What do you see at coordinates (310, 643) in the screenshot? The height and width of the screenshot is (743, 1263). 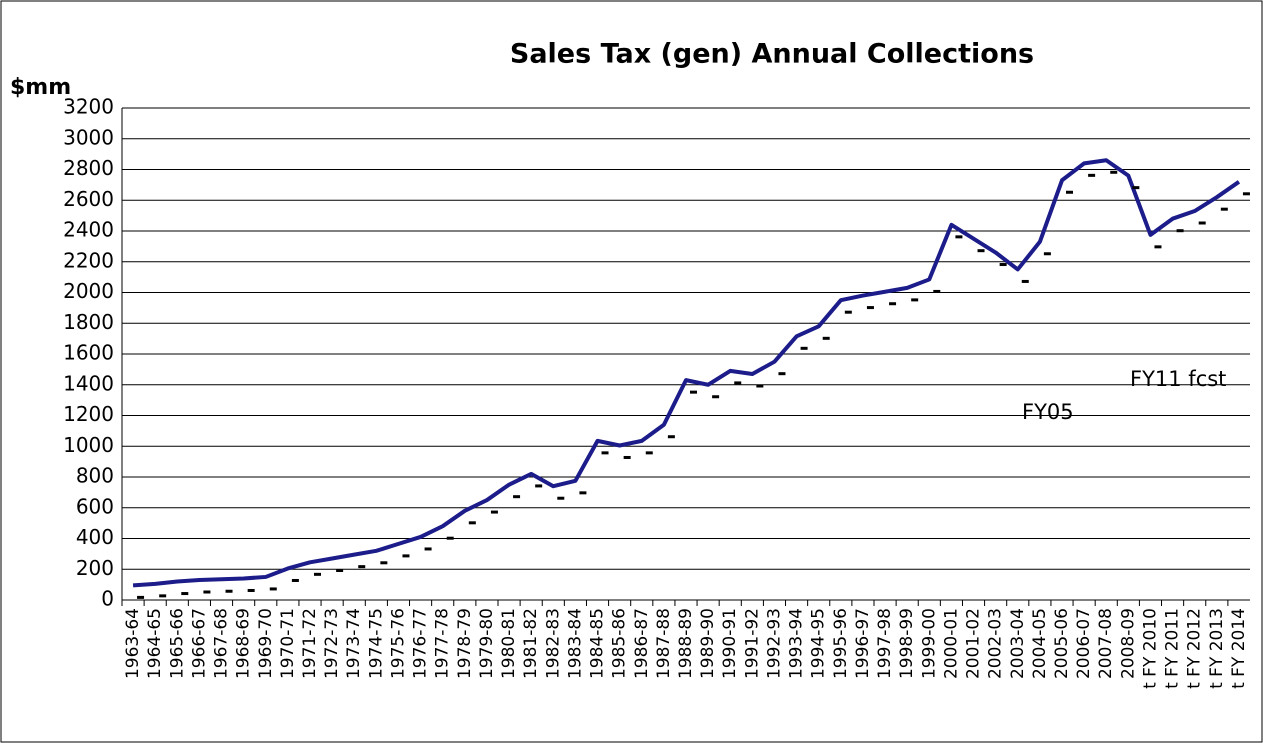 I see `x-tick-label: 1971-72` at bounding box center [310, 643].